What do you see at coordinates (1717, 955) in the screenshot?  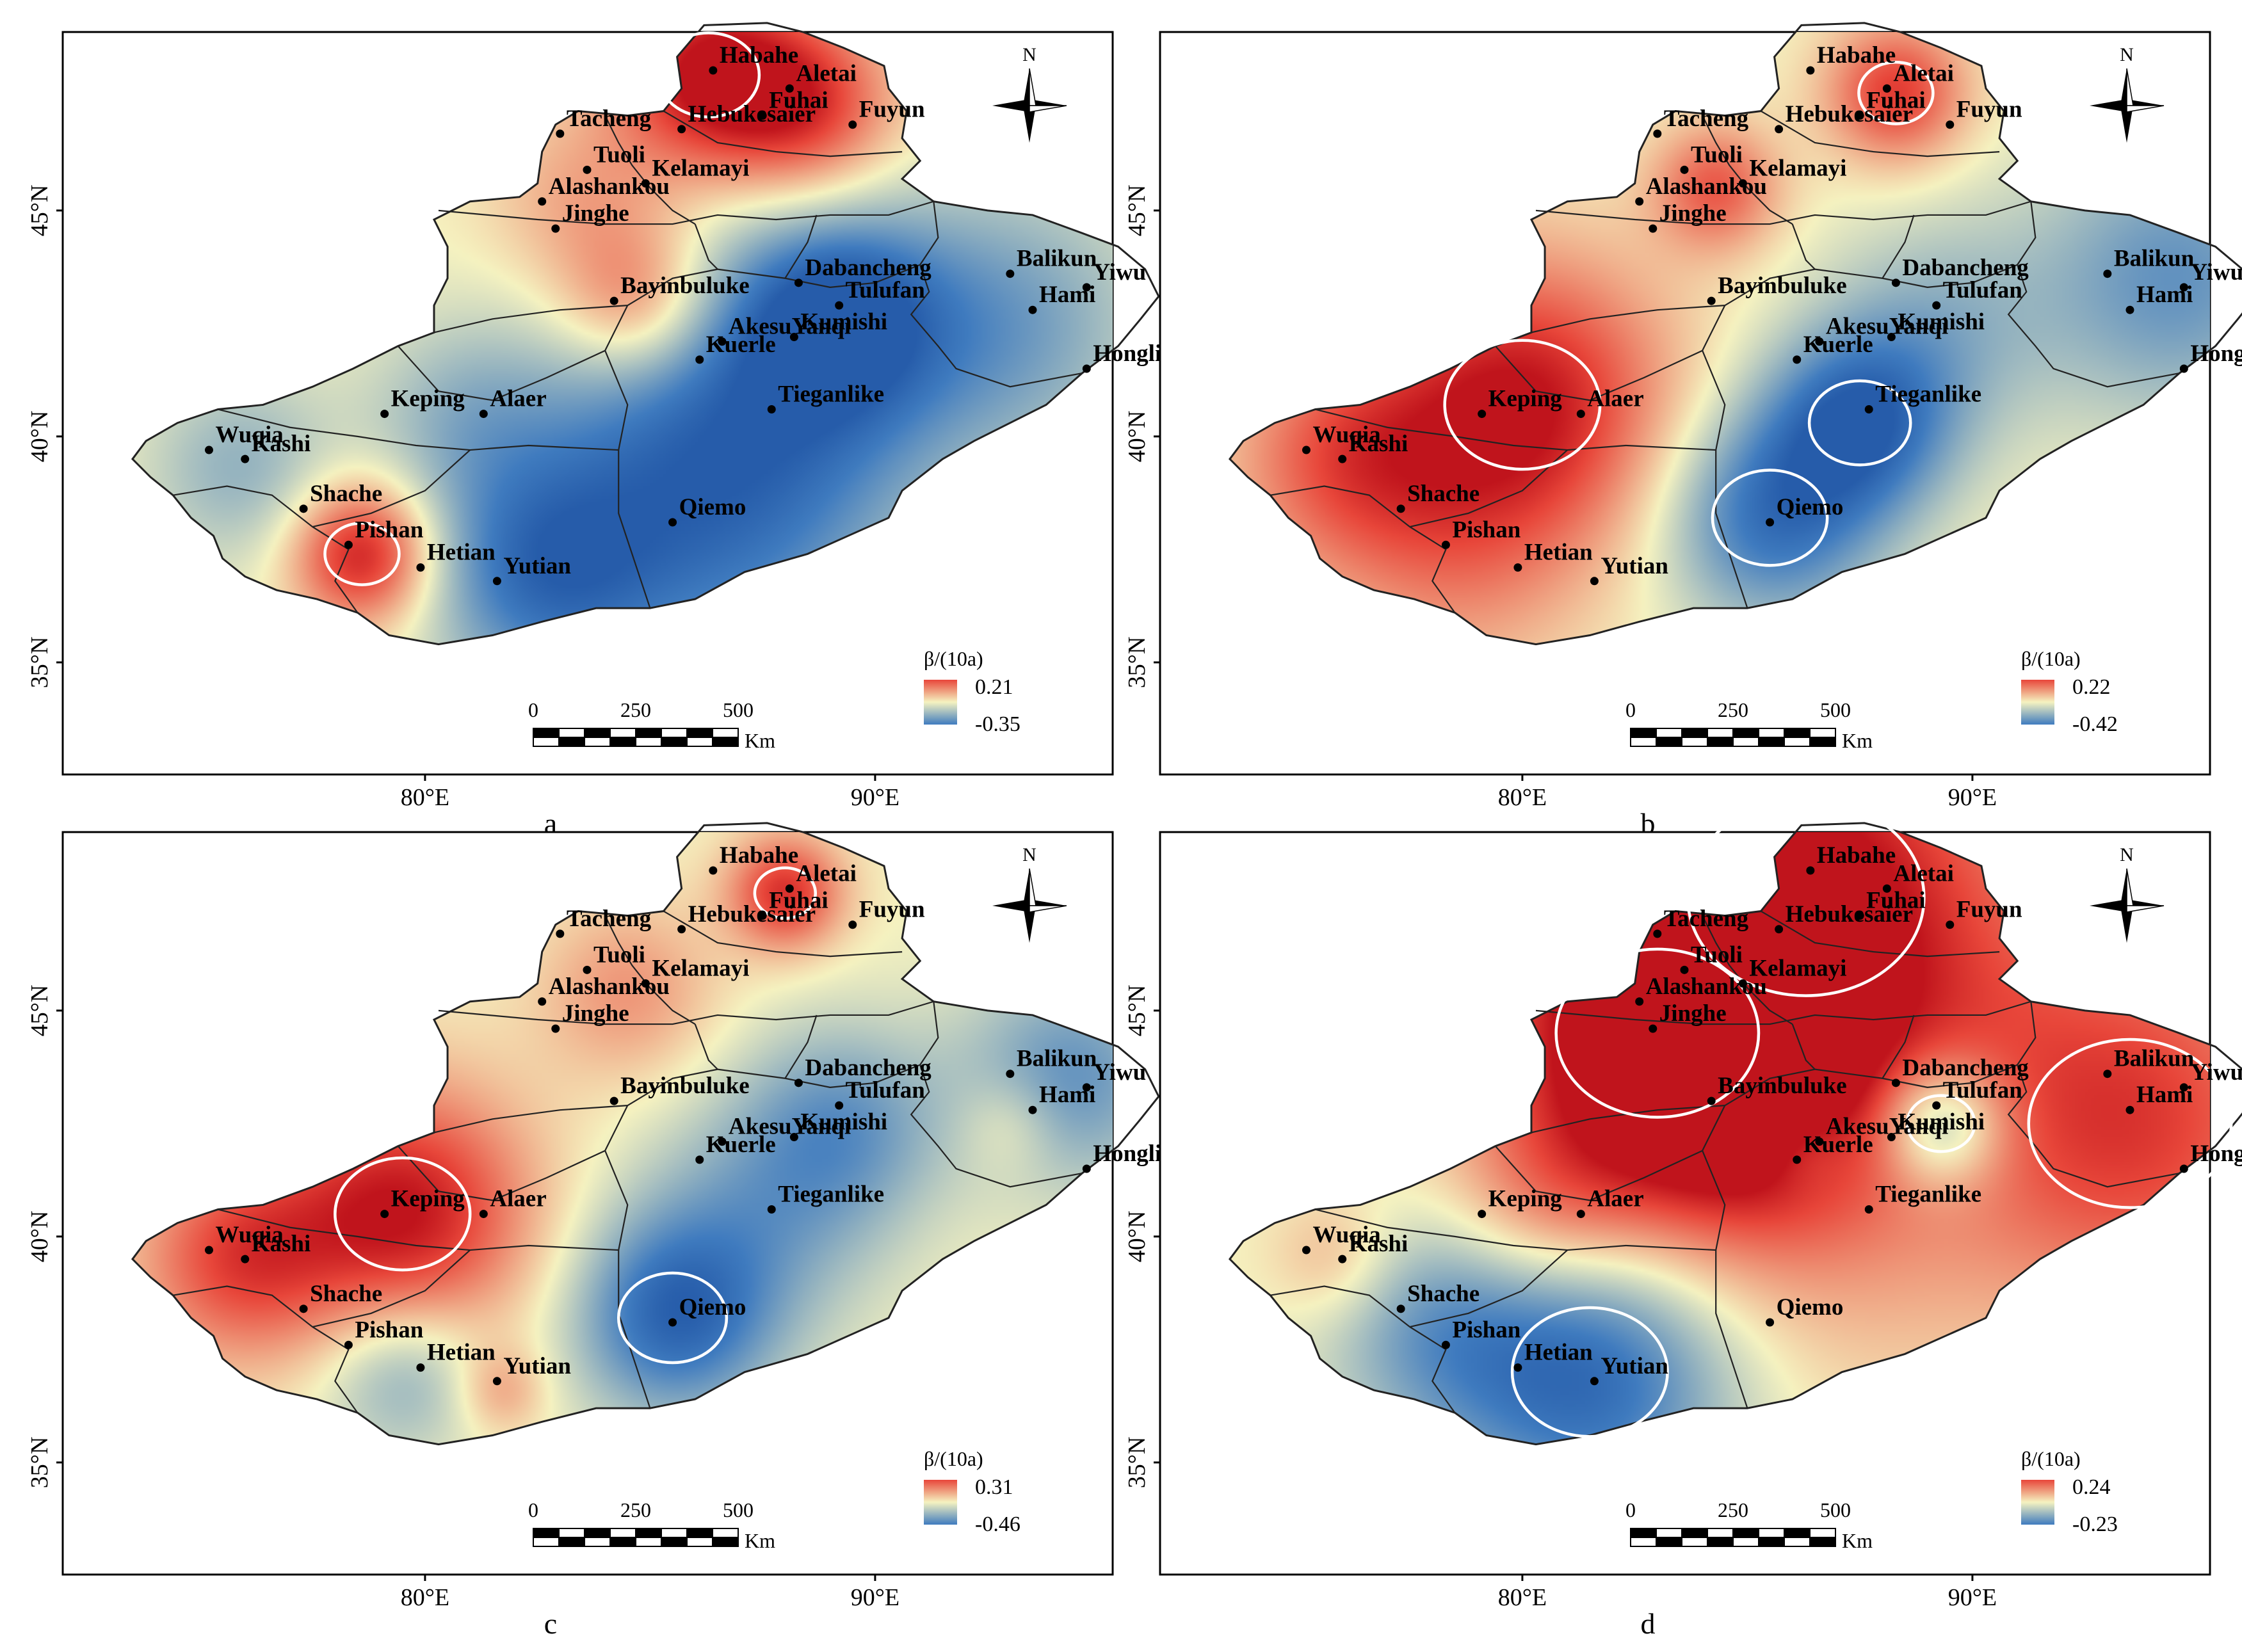 I see `station-label: Tuoli` at bounding box center [1717, 955].